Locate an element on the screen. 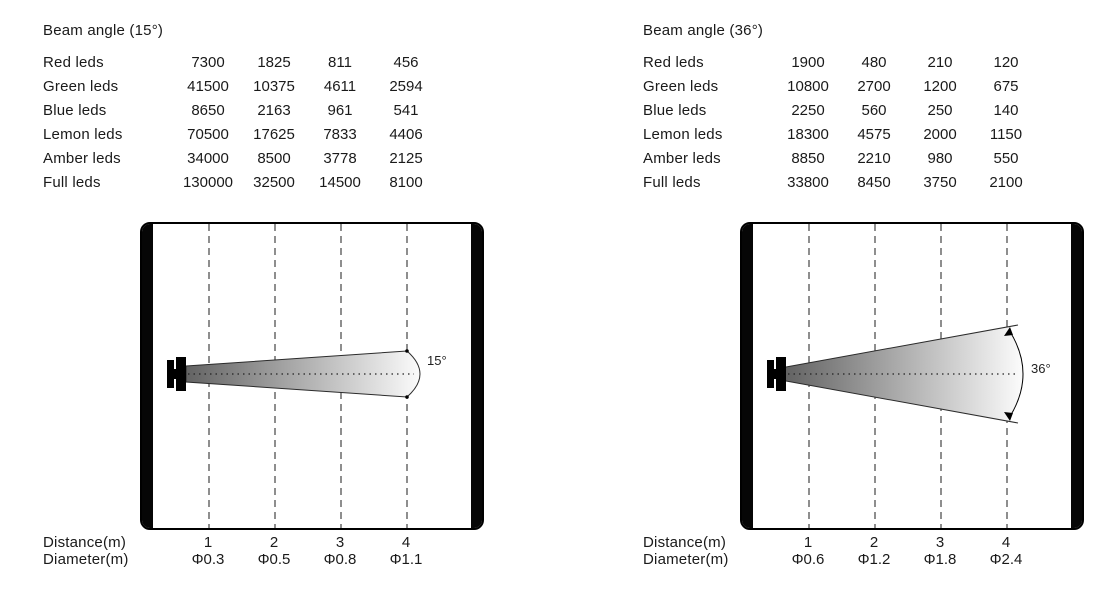  intensity-value: 7300 is located at coordinates (208, 62).